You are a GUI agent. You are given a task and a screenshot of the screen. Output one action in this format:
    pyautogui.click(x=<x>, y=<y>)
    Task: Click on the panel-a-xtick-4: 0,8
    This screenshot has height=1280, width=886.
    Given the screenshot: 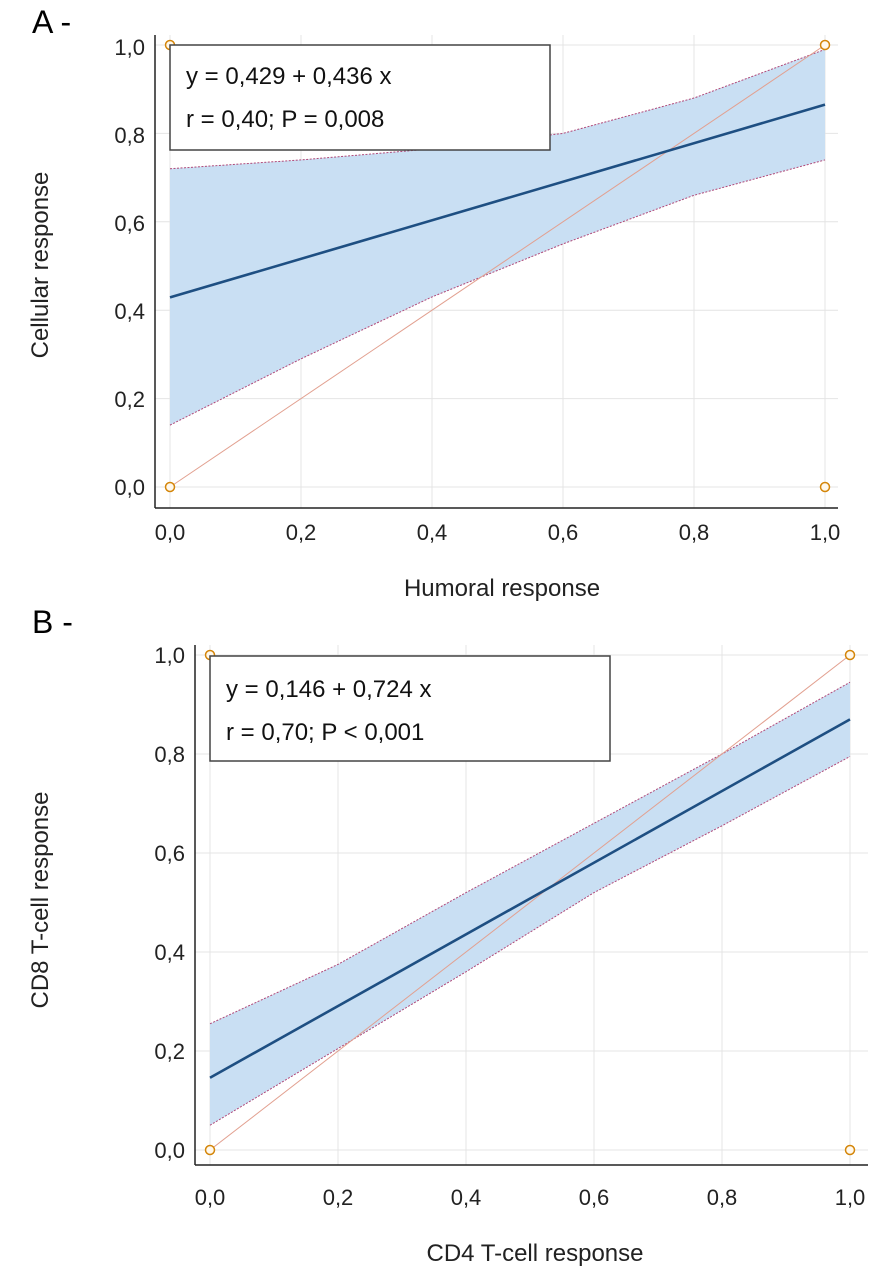 What is the action you would take?
    pyautogui.click(x=694, y=532)
    